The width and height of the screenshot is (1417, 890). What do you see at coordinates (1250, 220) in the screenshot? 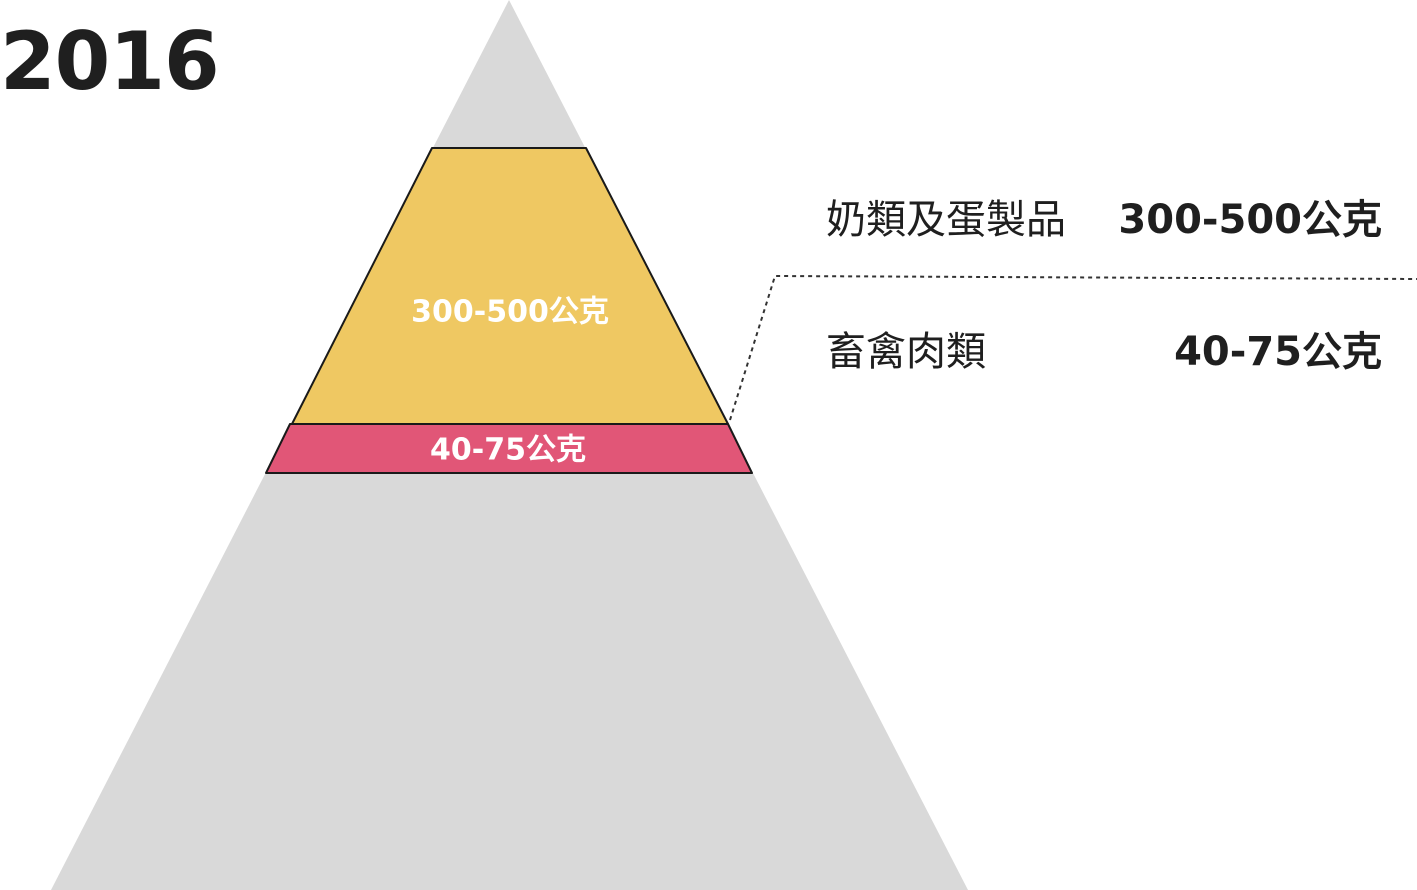
I see `legend-dairy-value: 300-500公克` at bounding box center [1250, 220].